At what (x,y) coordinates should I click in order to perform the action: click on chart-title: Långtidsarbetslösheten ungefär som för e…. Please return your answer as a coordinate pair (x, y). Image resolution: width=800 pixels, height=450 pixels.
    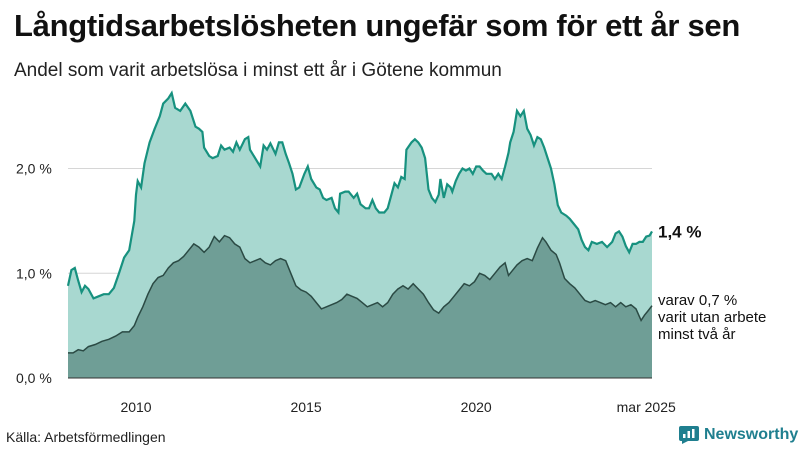
    Looking at the image, I should click on (377, 25).